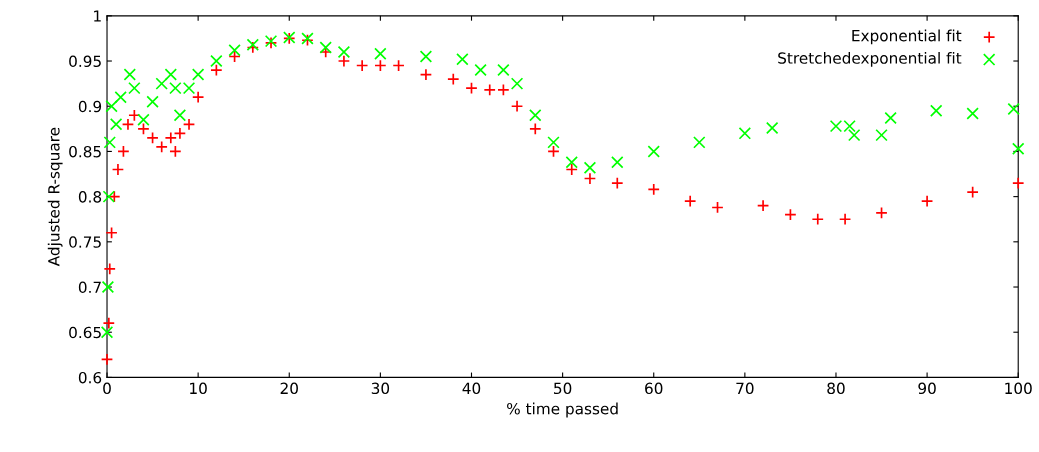  I want to click on legend-label: Exponential fit, so click(907, 37).